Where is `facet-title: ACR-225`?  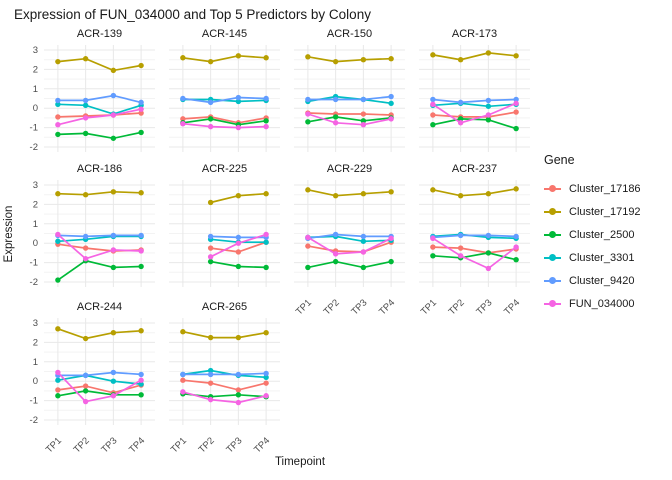 facet-title: ACR-225 is located at coordinates (224, 169).